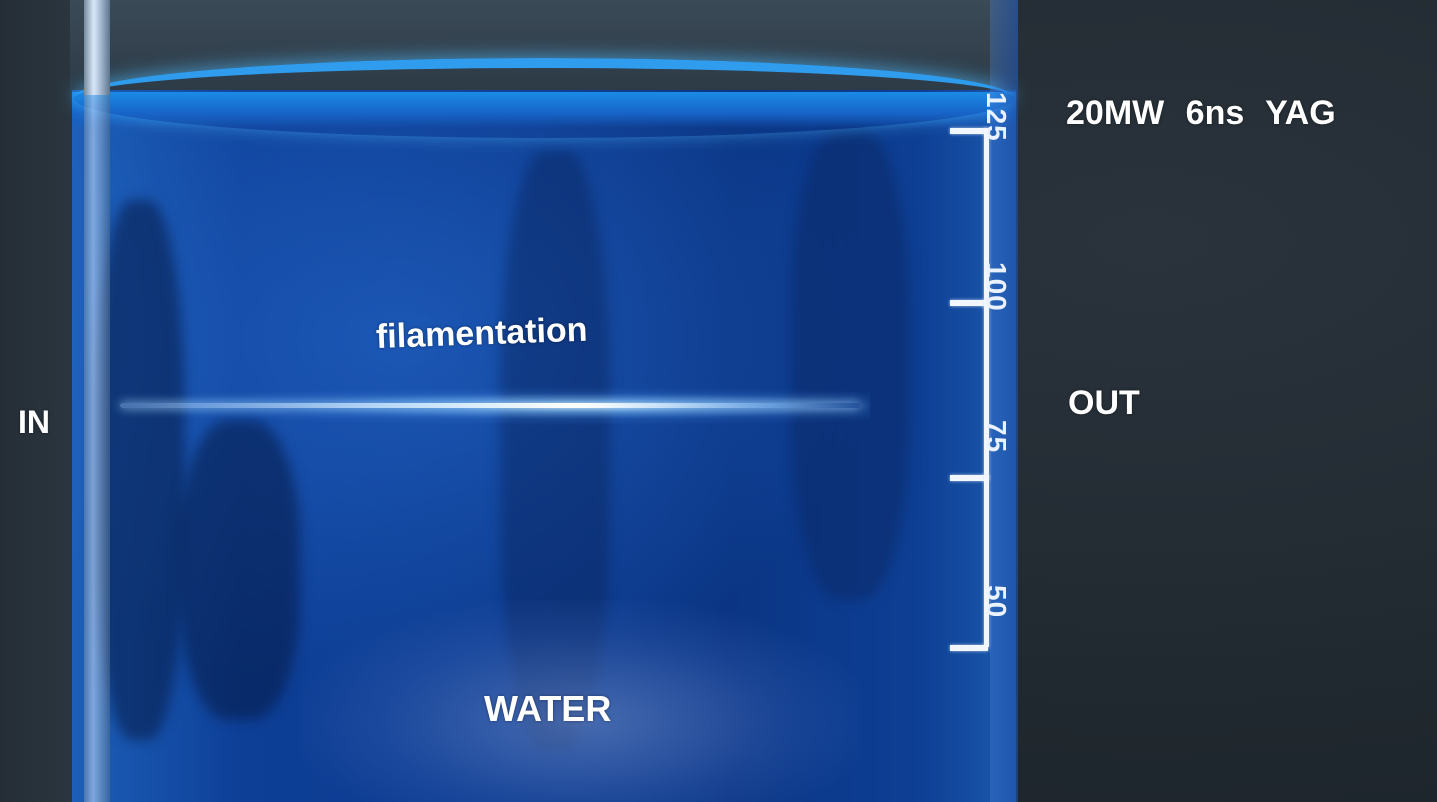 This screenshot has width=1437, height=802. I want to click on reflection-stand, so click(240, 570).